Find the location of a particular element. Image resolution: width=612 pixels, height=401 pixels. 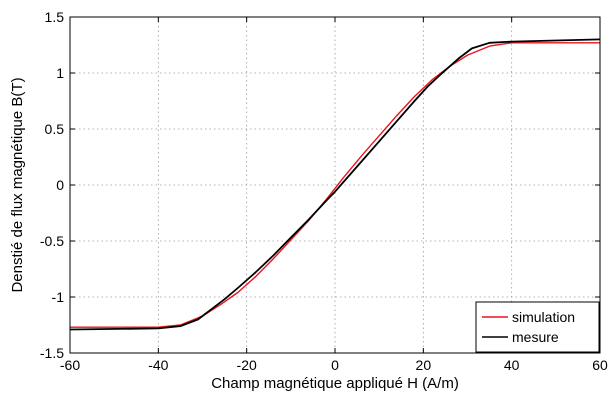

x-tick-label: 0 is located at coordinates (335, 365).